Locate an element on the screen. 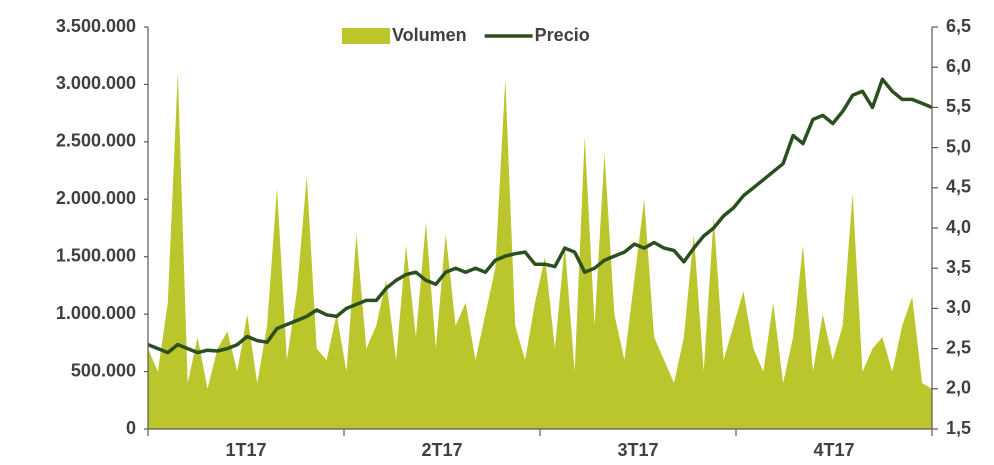  x-tick-label: 3T17 is located at coordinates (637, 450).